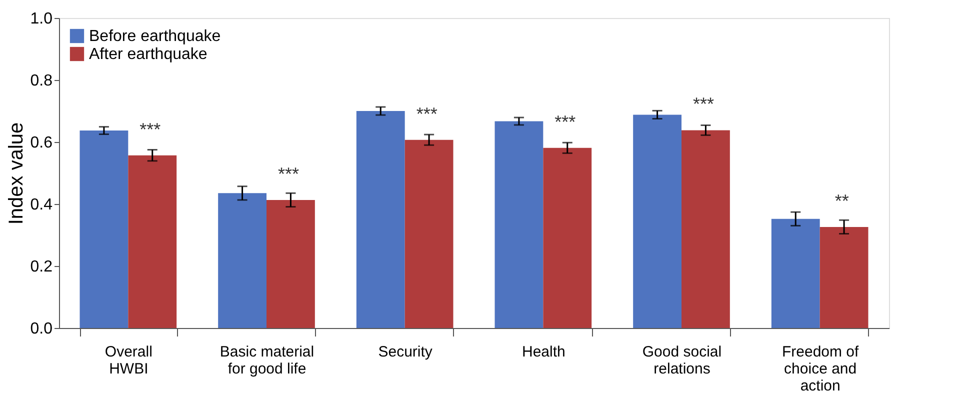 This screenshot has height=402, width=960. I want to click on y-tick-label: 0.0, so click(41, 329).